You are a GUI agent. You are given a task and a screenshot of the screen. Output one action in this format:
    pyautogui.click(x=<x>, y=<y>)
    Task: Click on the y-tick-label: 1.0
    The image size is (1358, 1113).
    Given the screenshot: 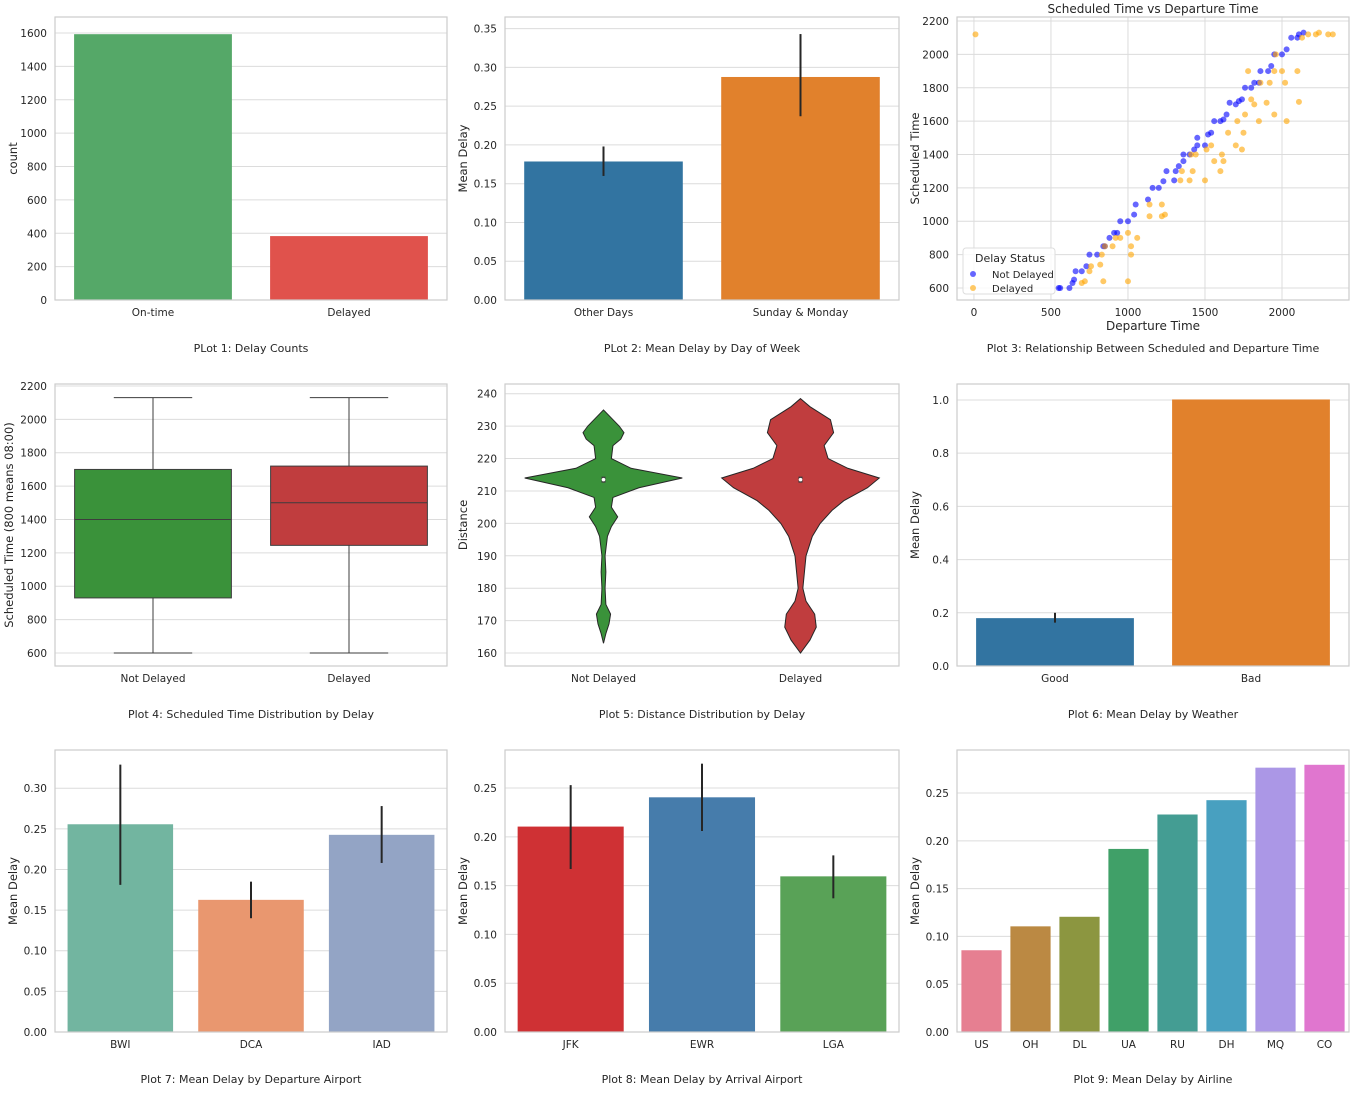 What is the action you would take?
    pyautogui.click(x=940, y=401)
    